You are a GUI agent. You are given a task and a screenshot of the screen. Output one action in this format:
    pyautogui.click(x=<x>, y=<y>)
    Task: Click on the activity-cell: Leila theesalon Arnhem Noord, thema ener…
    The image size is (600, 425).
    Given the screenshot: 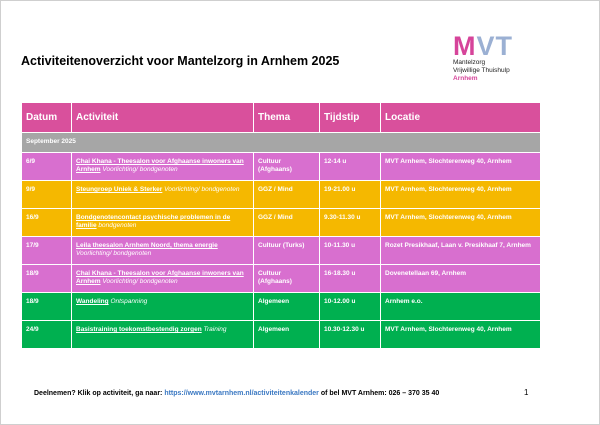 What is the action you would take?
    pyautogui.click(x=162, y=250)
    